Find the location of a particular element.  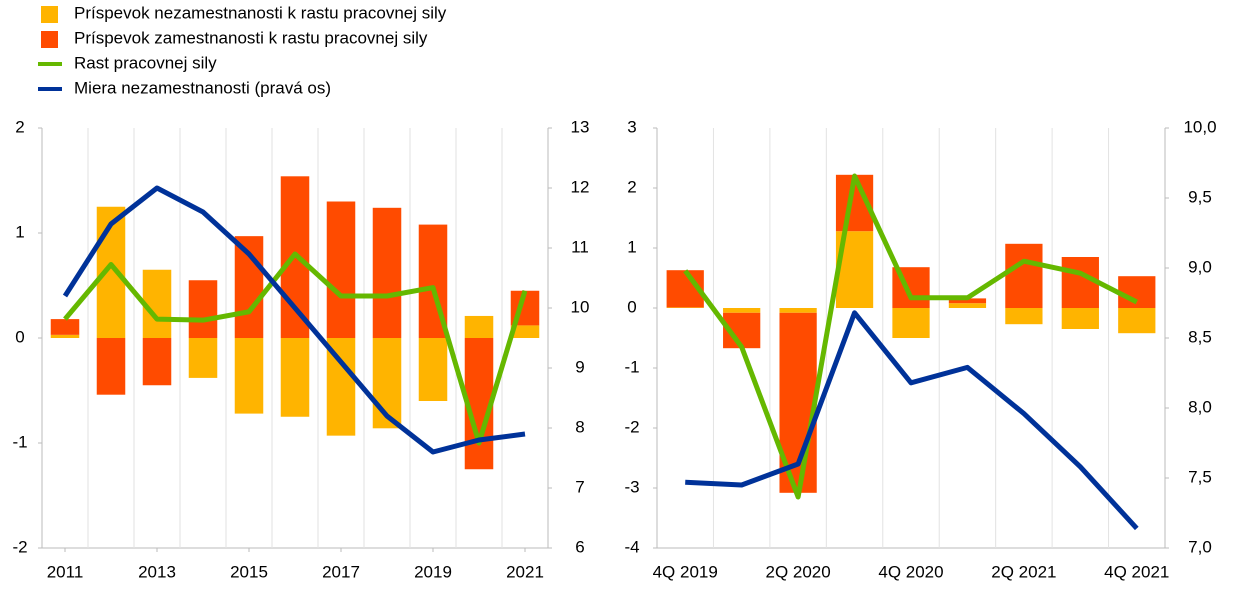

y2-tick-label: 13 is located at coordinates (580, 126).